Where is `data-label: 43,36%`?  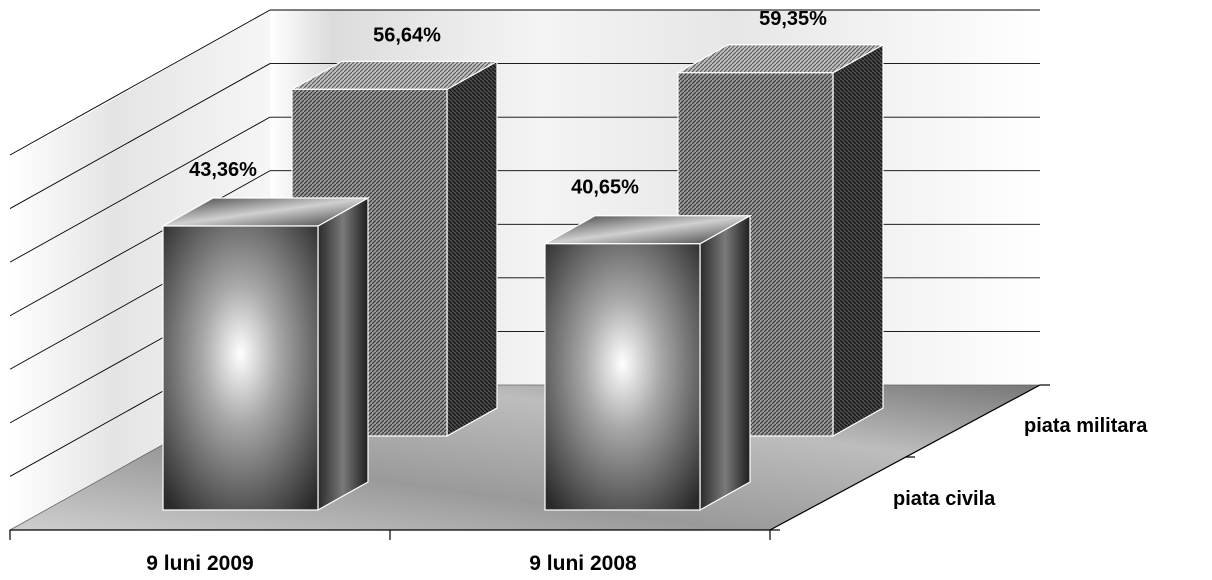
data-label: 43,36% is located at coordinates (223, 170).